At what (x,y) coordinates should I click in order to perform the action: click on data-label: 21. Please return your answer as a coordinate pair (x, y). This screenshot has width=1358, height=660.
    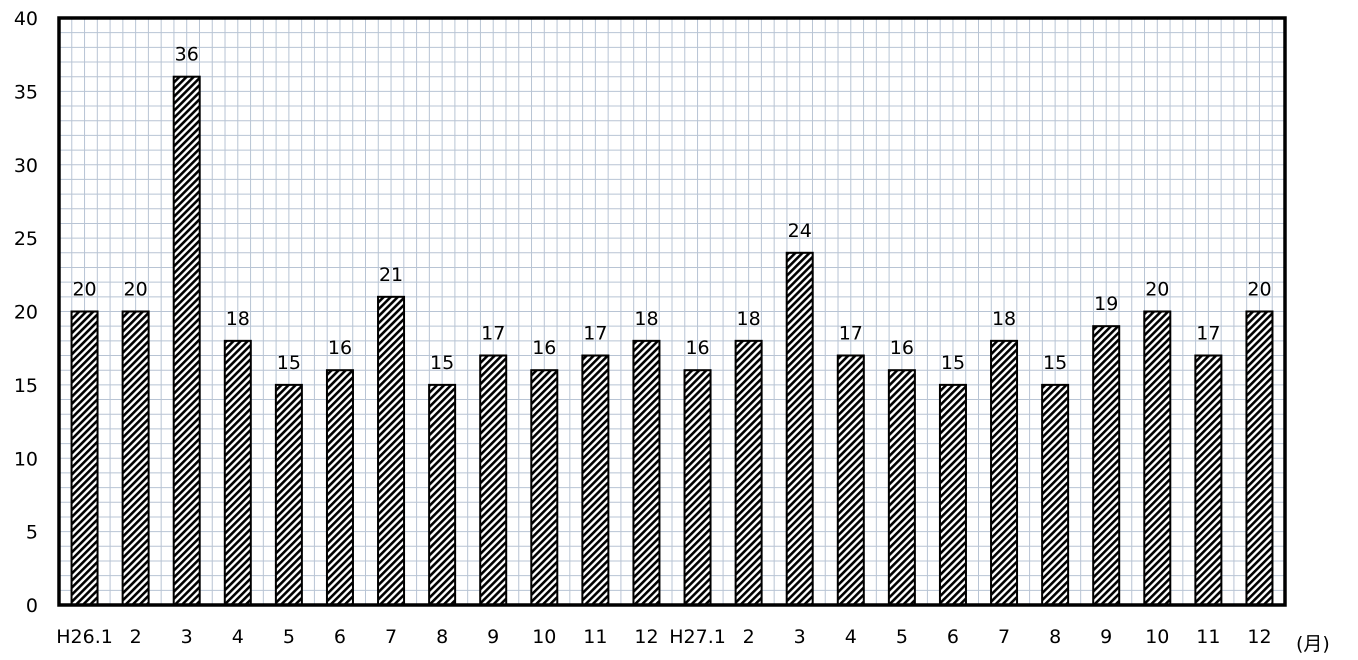
    Looking at the image, I should click on (391, 275).